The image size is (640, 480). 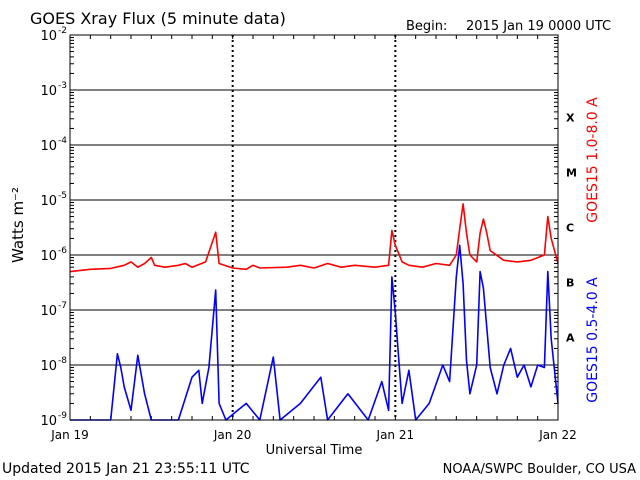 What do you see at coordinates (62, 141) in the screenshot?
I see `y-tick-exponent: -4` at bounding box center [62, 141].